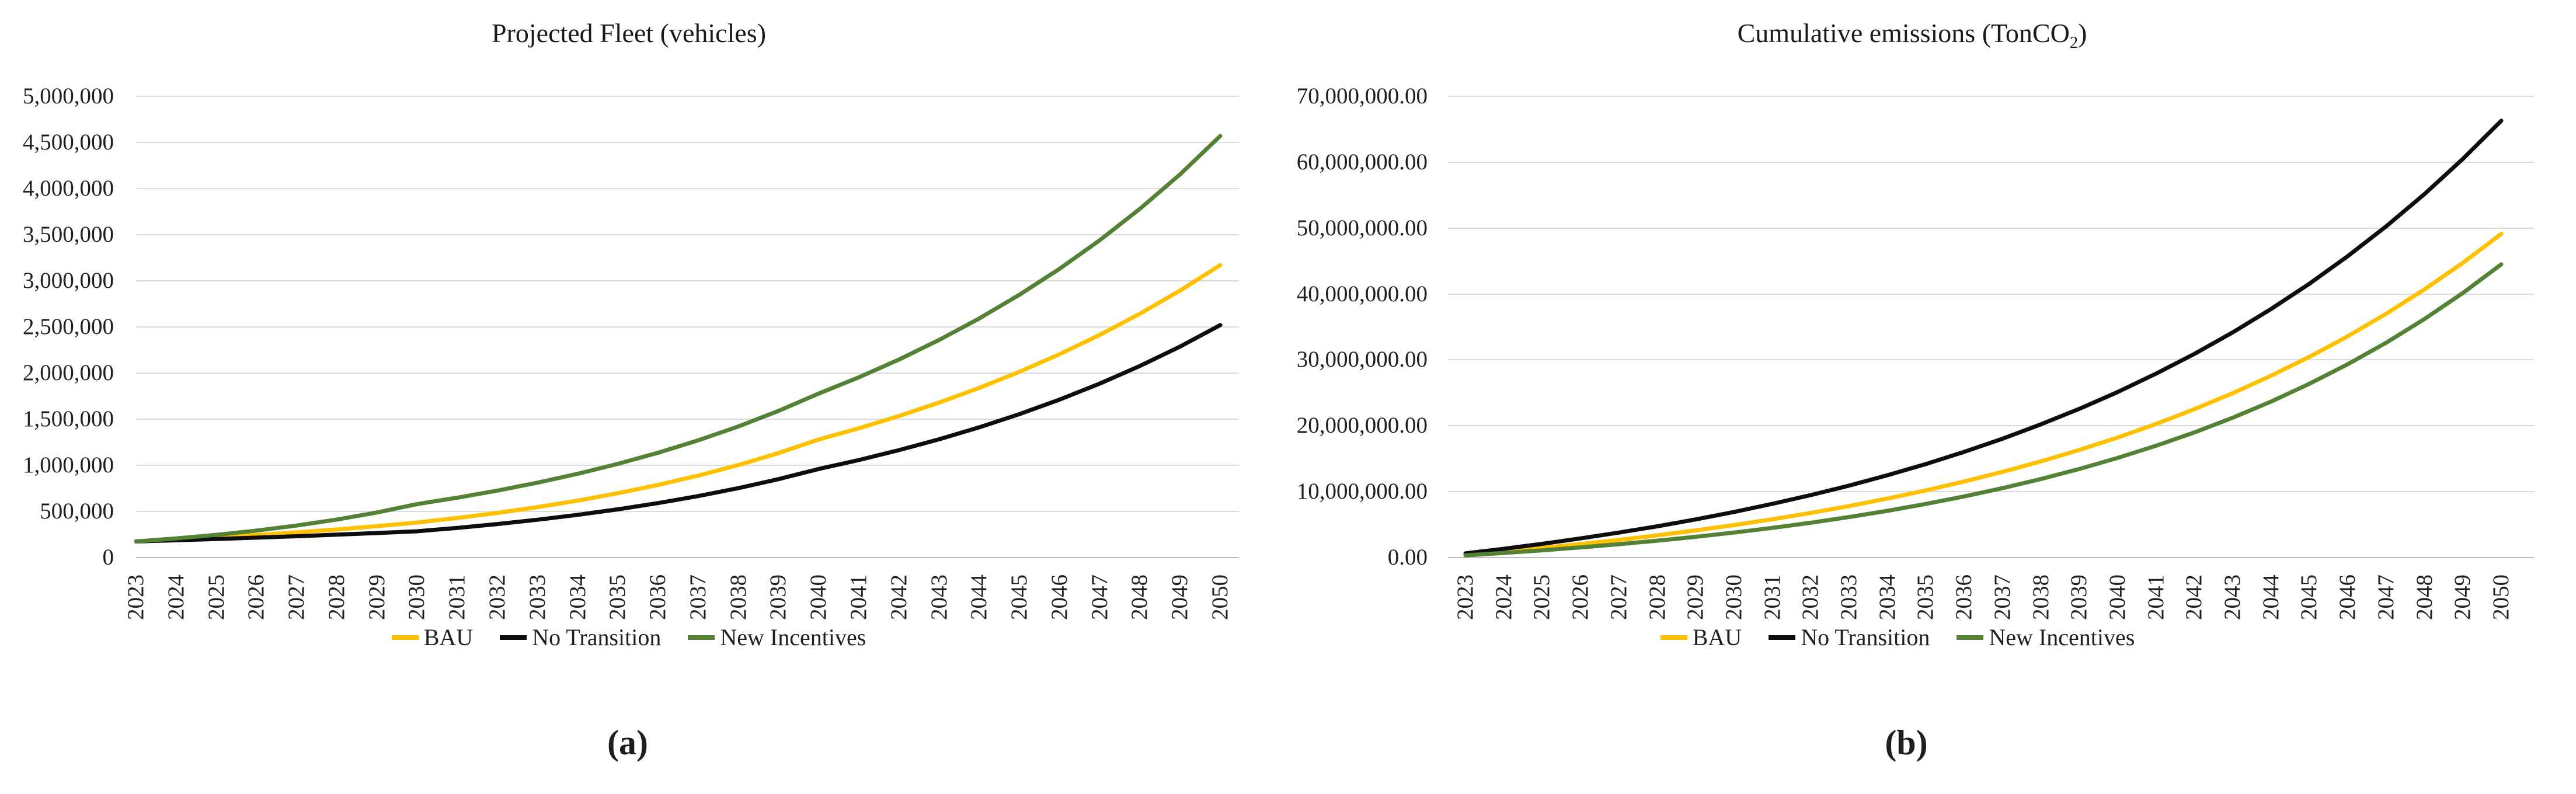 This screenshot has height=794, width=2576. Describe the element at coordinates (77, 511) in the screenshot. I see `y-axis-tick-label: 500,000` at that location.